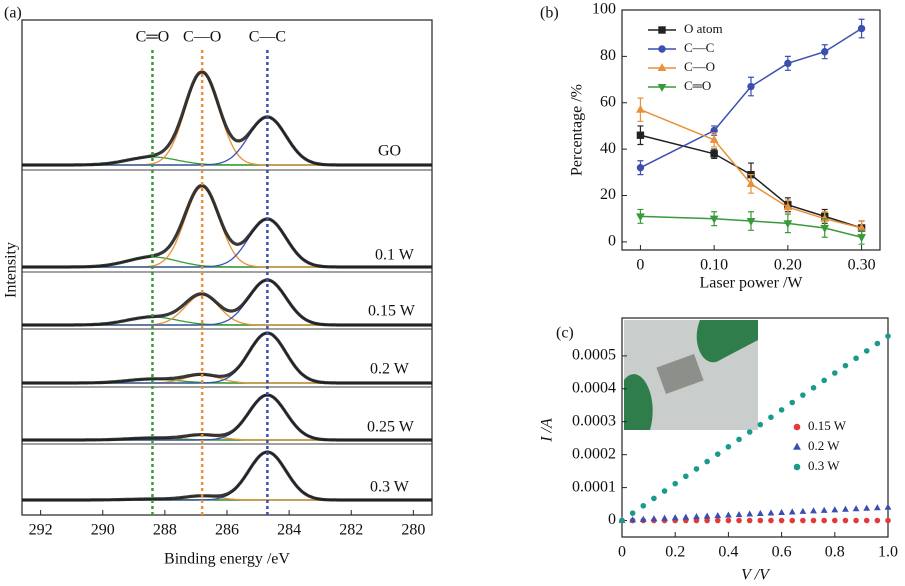 The height and width of the screenshot is (586, 905). What do you see at coordinates (41, 530) in the screenshot?
I see `x-tick-label: 292` at bounding box center [41, 530].